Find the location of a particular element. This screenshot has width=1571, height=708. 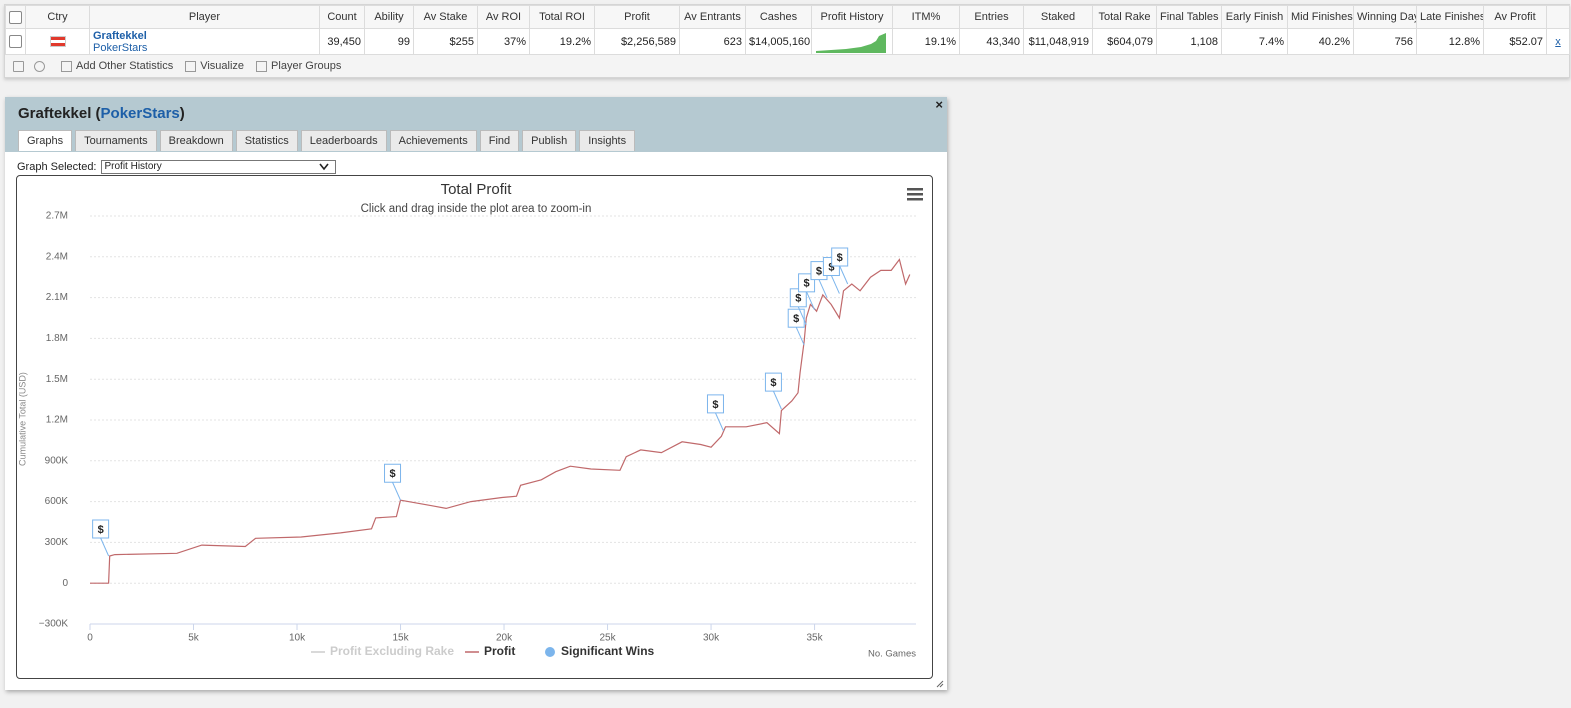

tab: Insights is located at coordinates (607, 140).